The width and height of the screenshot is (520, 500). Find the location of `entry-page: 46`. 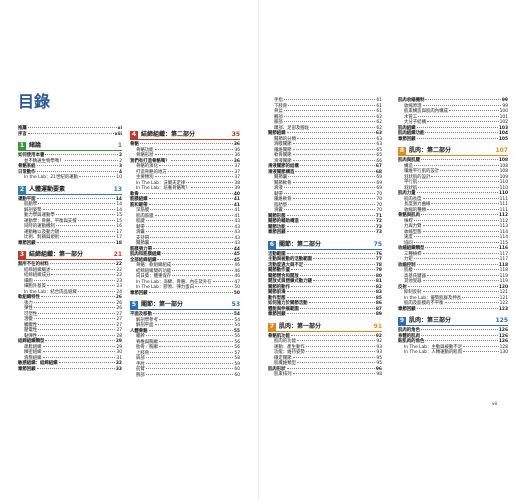

entry-page: 46 is located at coordinates (237, 276).